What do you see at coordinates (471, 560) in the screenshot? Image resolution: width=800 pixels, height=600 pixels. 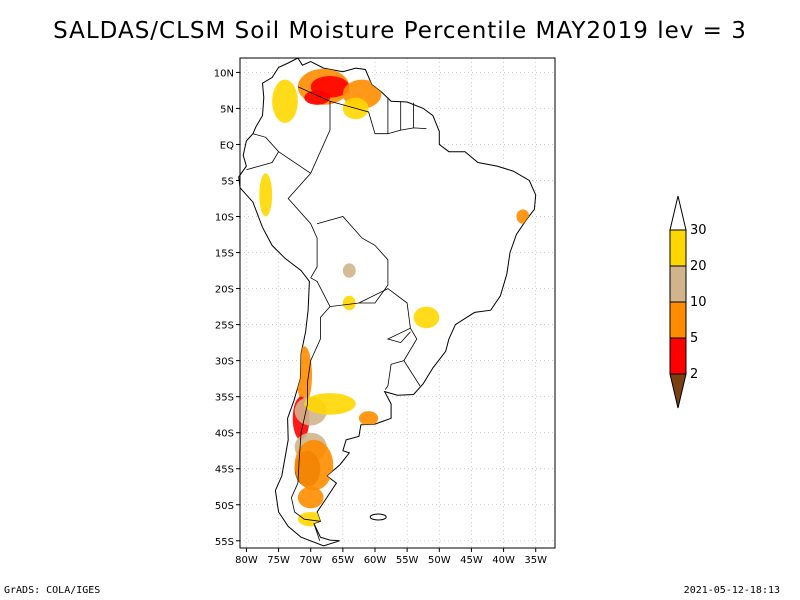 I see `lon-tick-label: 45W` at bounding box center [471, 560].